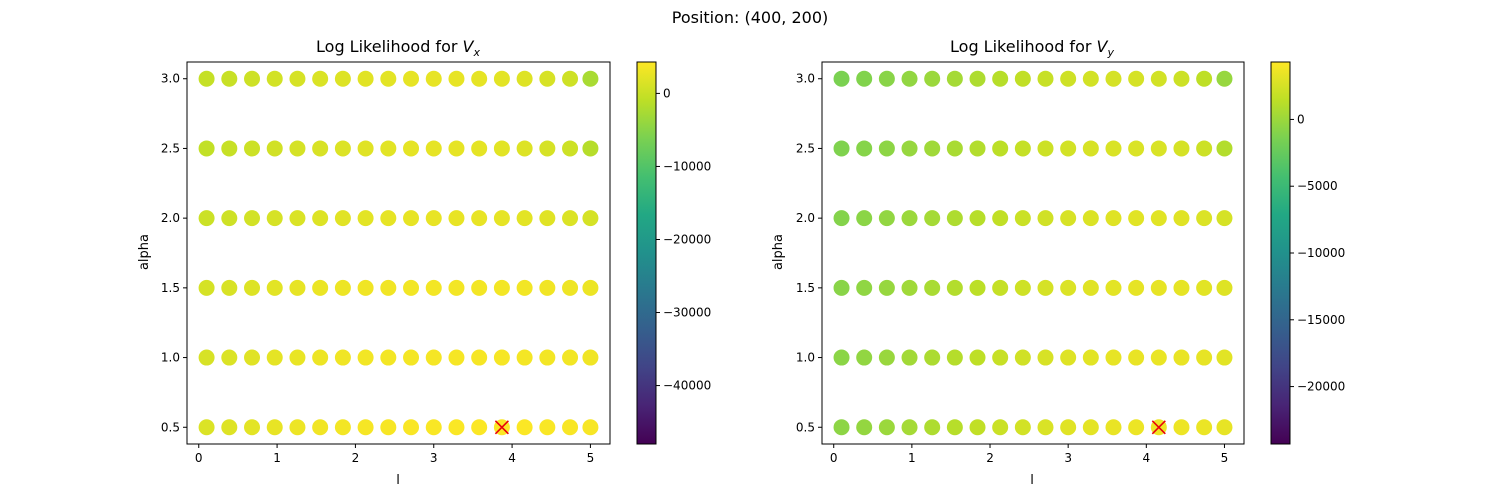 Image resolution: width=1500 pixels, height=500 pixels. I want to click on vx-y-tick-label: 3.0, so click(170, 79).